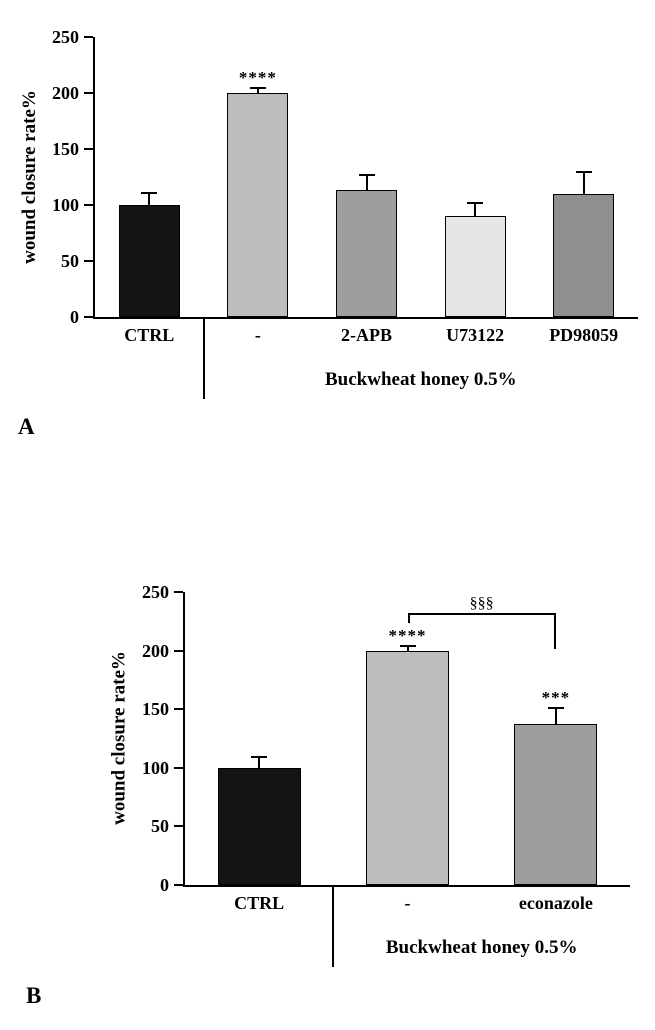  Describe the element at coordinates (481, 604) in the screenshot. I see `comparison-label: §§§` at that location.